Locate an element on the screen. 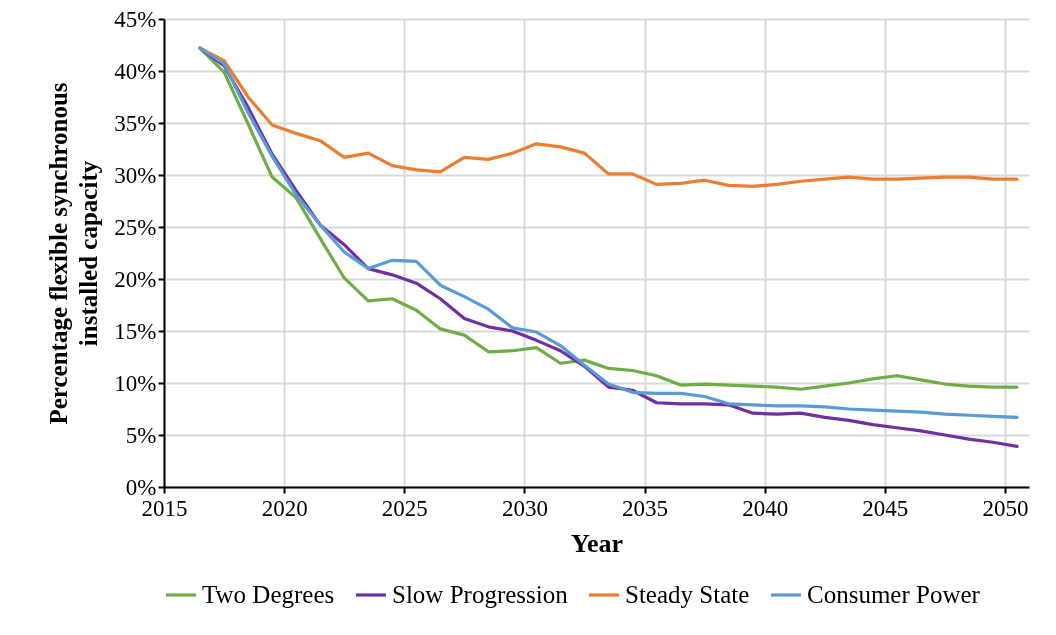 This screenshot has width=1056, height=635. y-tick-label: 20% is located at coordinates (135, 279).